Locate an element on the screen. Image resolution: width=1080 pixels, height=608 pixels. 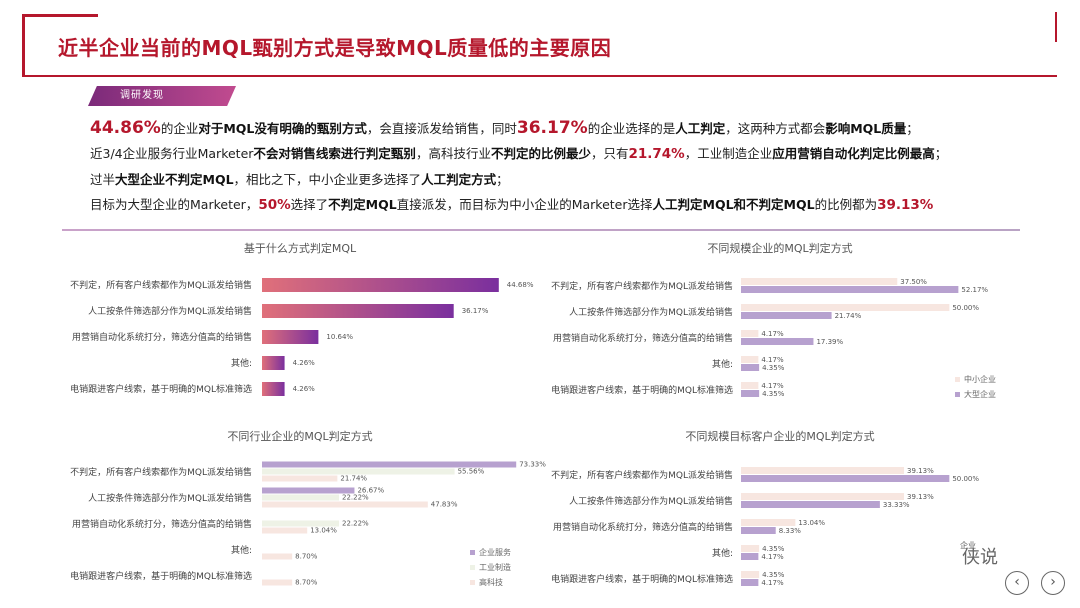
emphasis: 大型企业不判定MQL is located at coordinates (174, 179).